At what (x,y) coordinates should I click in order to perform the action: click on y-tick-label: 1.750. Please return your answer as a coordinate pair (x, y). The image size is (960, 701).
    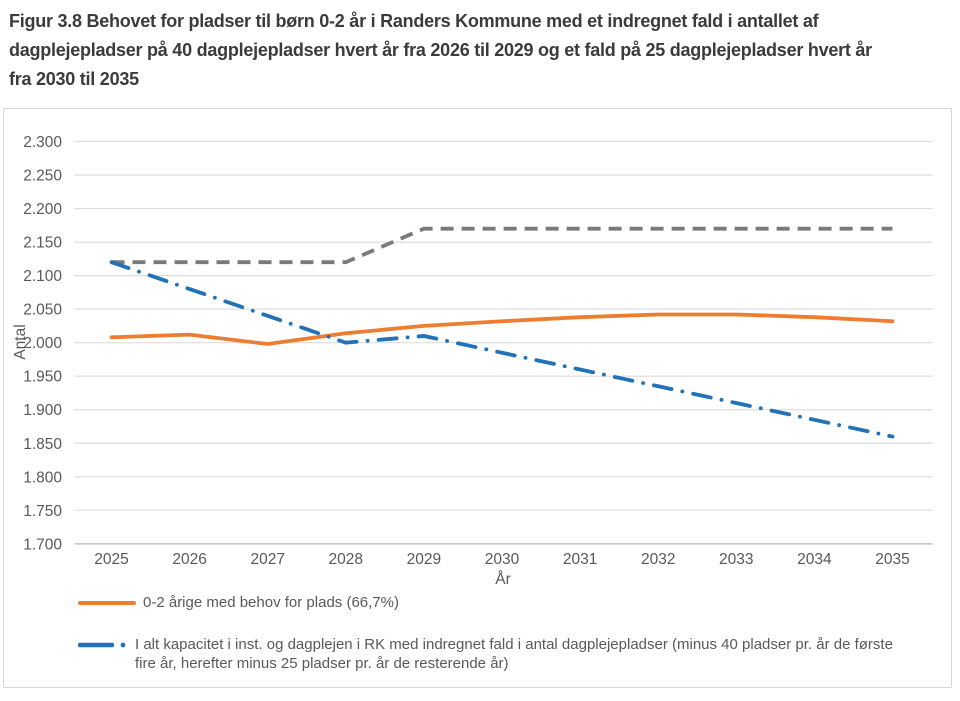
    Looking at the image, I should click on (42, 511).